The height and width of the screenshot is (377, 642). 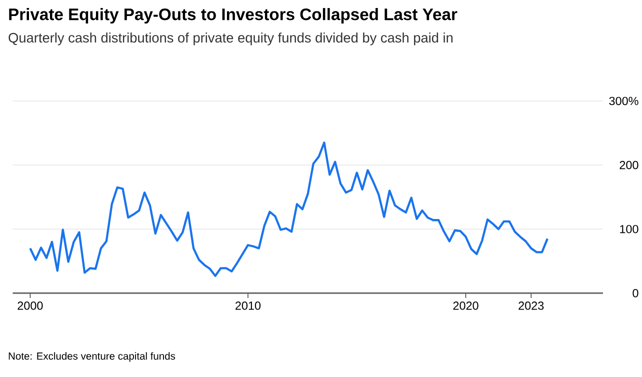 I want to click on x-tick-label: 2020, so click(x=465, y=305).